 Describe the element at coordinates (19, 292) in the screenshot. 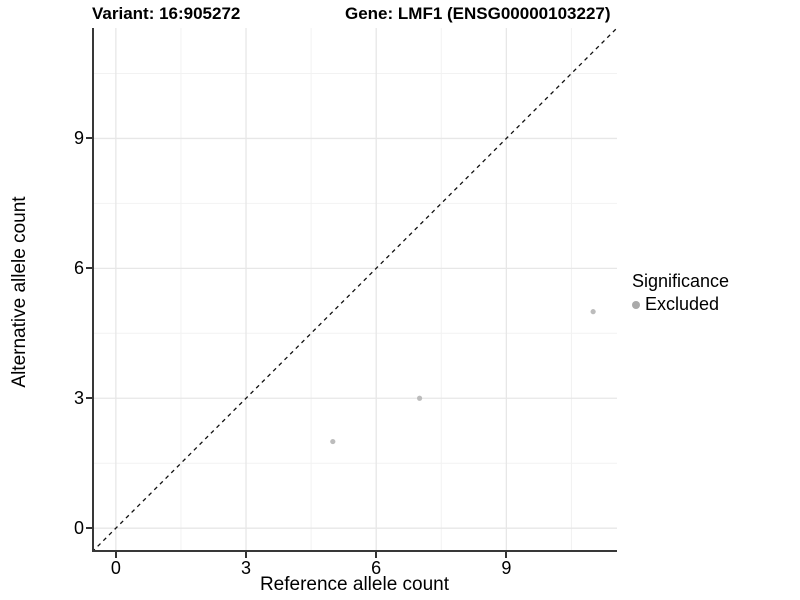

I see `y-axis-title: Alternative allele count` at that location.